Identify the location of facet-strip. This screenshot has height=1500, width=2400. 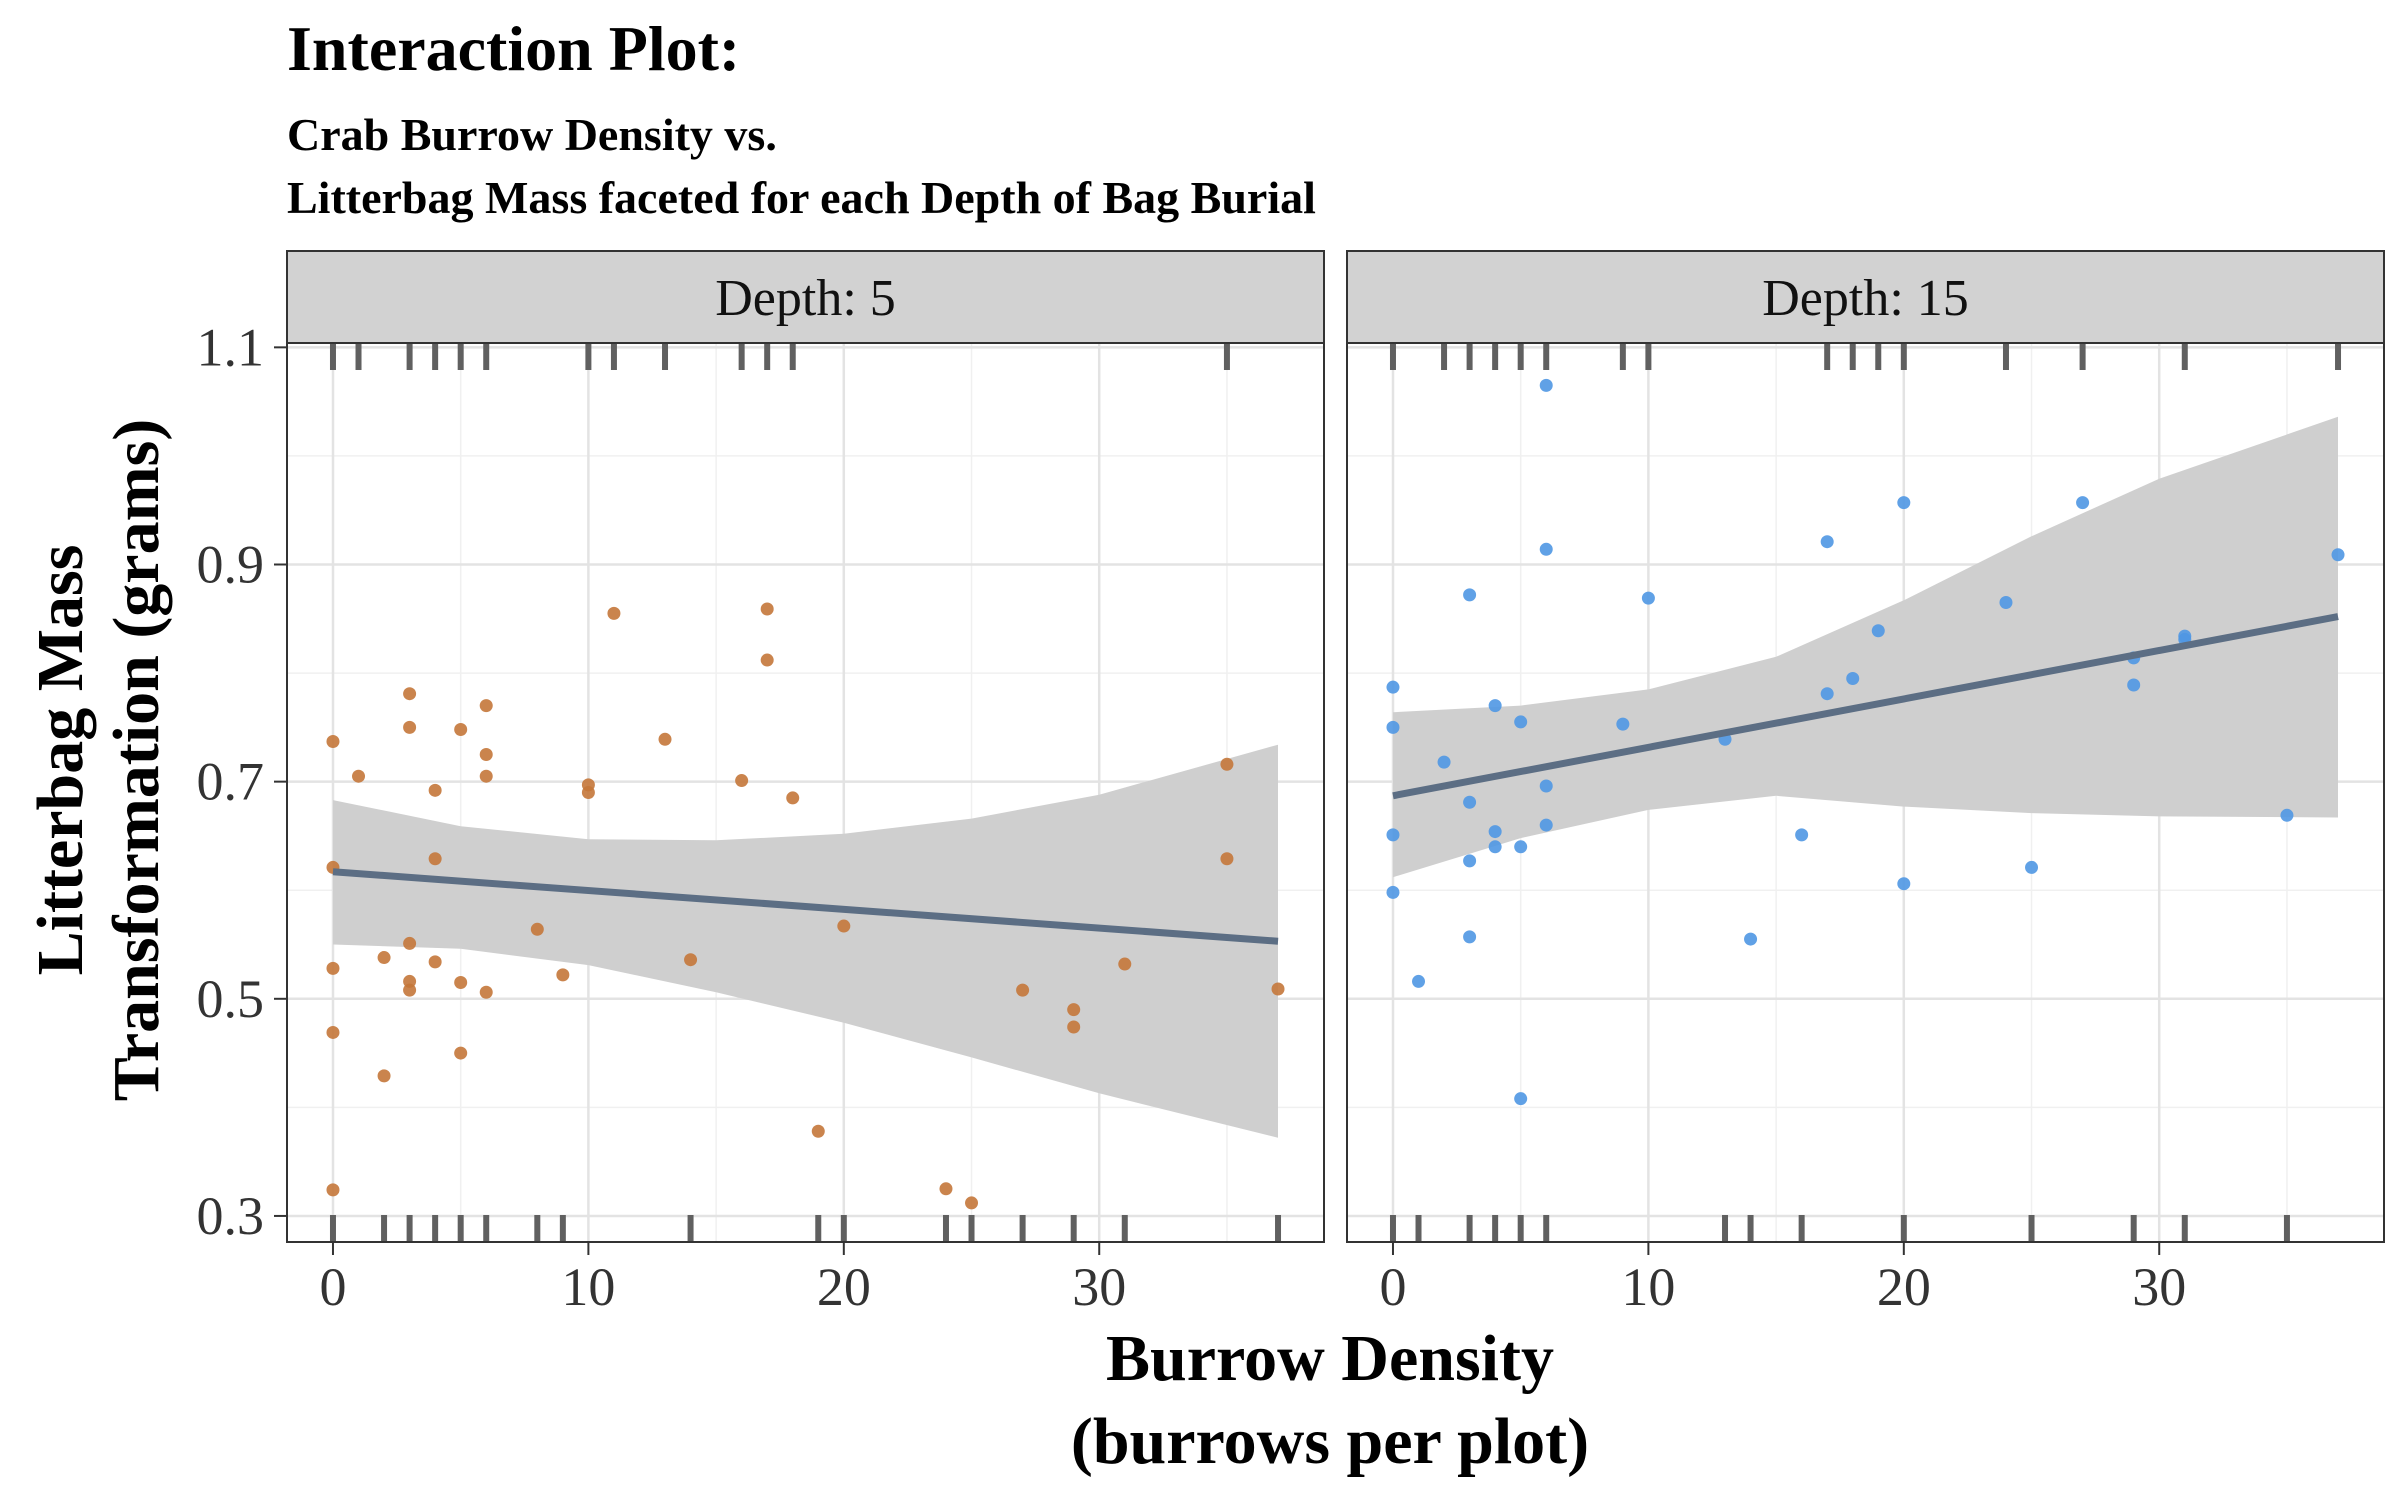
(1865, 297).